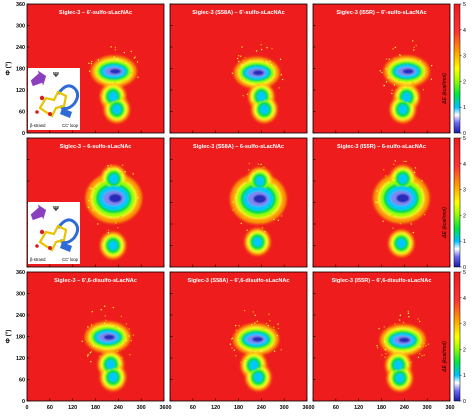 This screenshot has width=474, height=417. Describe the element at coordinates (464, 191) in the screenshot. I see `colorbar-tick-label: 3` at that location.